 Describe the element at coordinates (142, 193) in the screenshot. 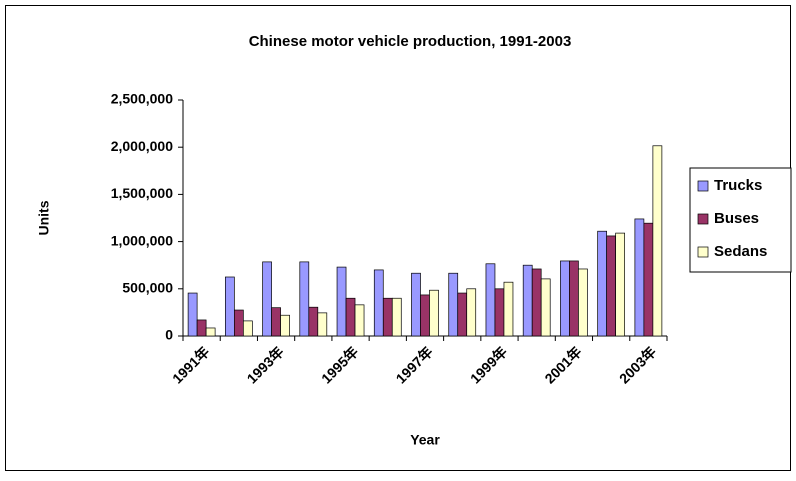

I see `y-tick-label: 1,500,000` at that location.